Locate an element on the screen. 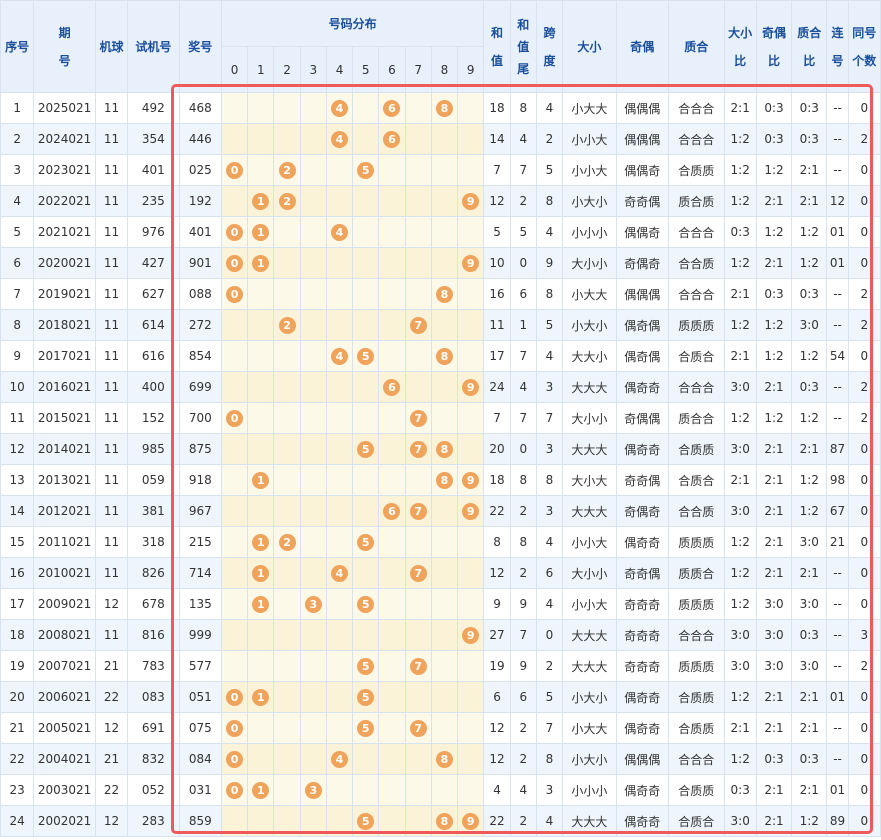 The height and width of the screenshot is (840, 881). cell-span: 2 is located at coordinates (549, 666).